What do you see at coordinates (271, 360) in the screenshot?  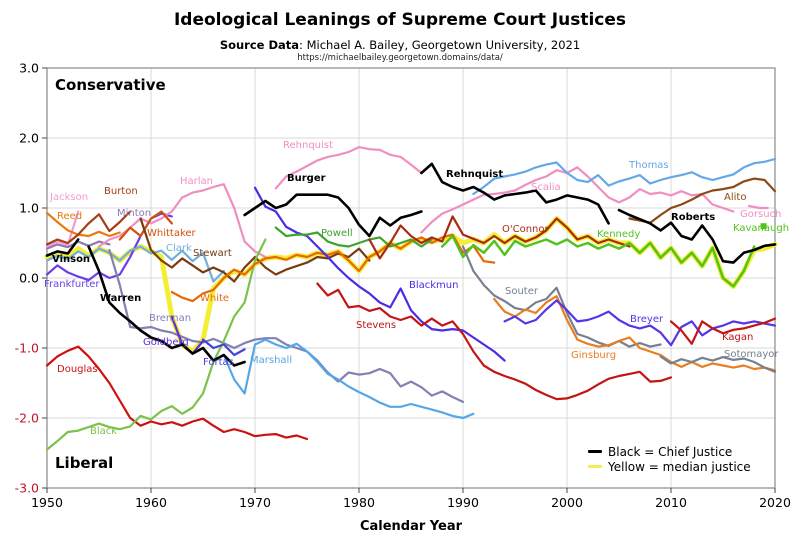 I see `label-marshall: Marshall` at bounding box center [271, 360].